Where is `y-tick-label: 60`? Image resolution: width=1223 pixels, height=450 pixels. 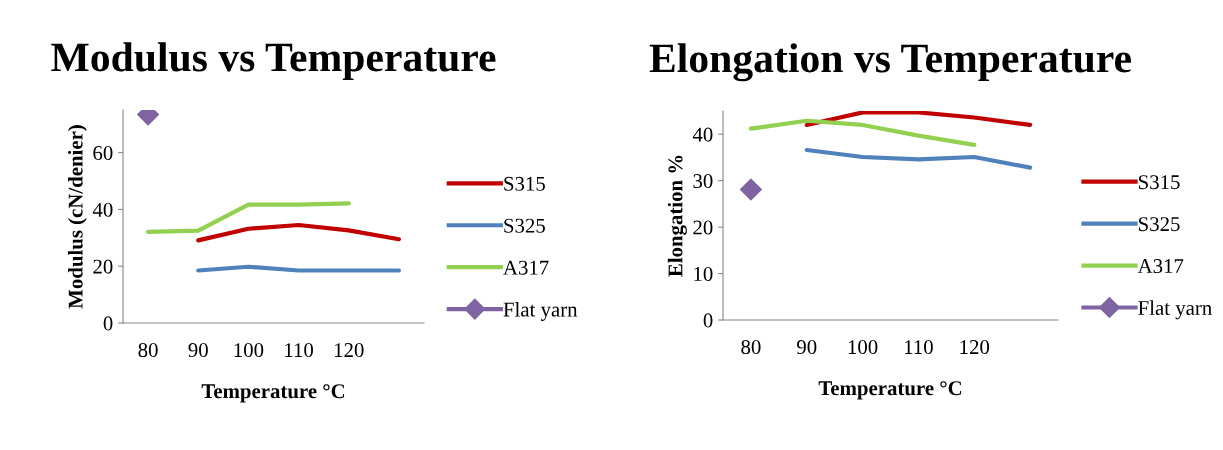 y-tick-label: 60 is located at coordinates (103, 153).